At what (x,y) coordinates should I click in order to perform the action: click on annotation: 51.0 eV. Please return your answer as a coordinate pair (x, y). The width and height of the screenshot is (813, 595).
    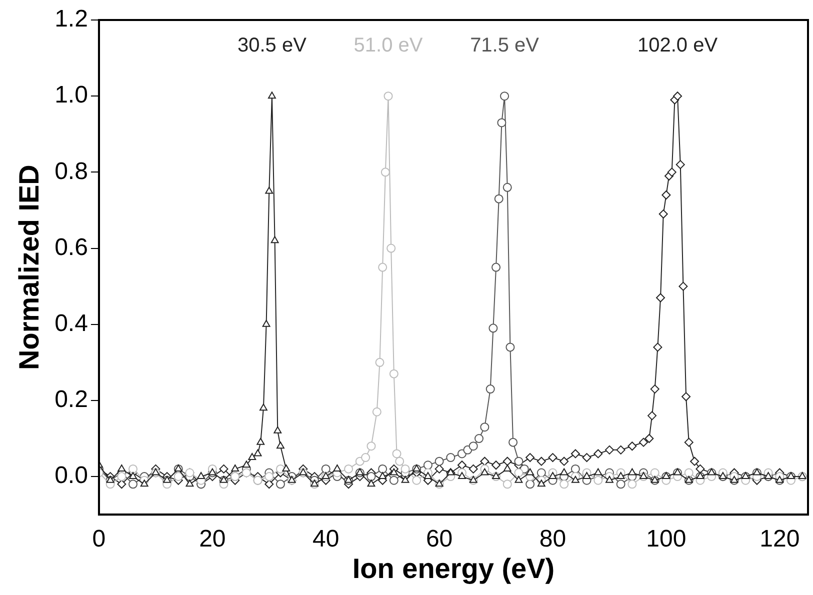
    Looking at the image, I should click on (389, 45).